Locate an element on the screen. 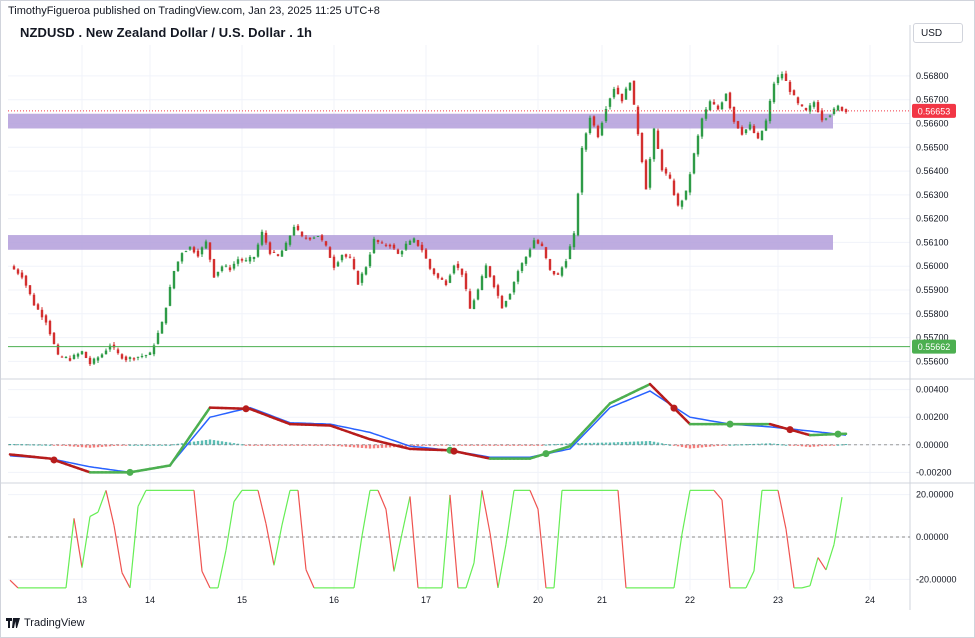  price-tick-label: 0.56100 is located at coordinates (932, 242).